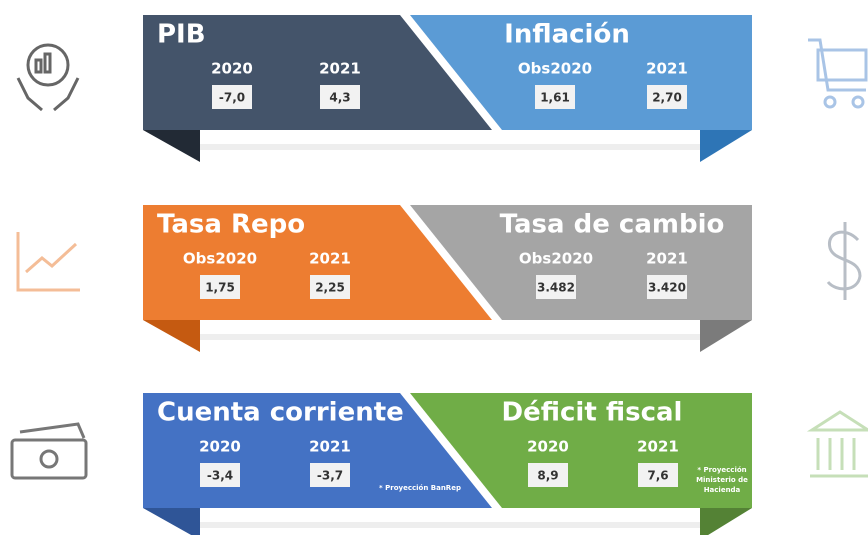 The width and height of the screenshot is (868, 535). What do you see at coordinates (837, 444) in the screenshot?
I see `bank-icon` at bounding box center [837, 444].